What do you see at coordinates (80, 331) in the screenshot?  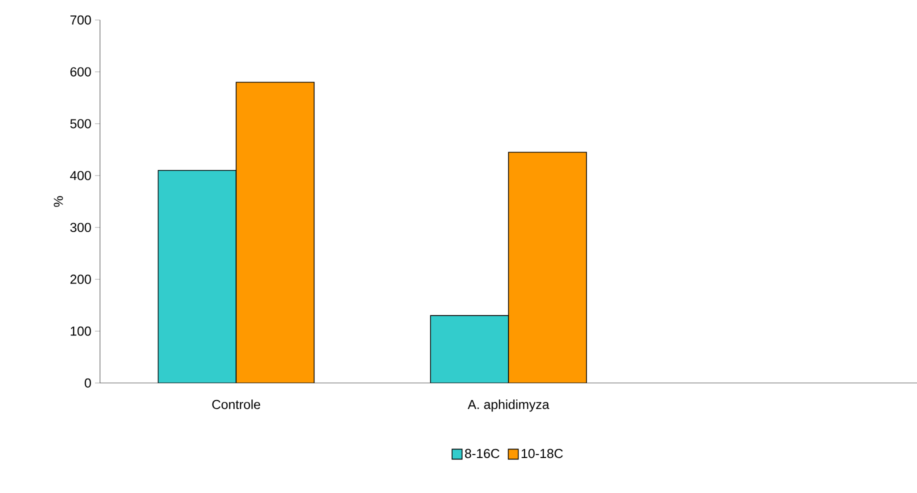 I see `y-tick-label: 100` at bounding box center [80, 331].